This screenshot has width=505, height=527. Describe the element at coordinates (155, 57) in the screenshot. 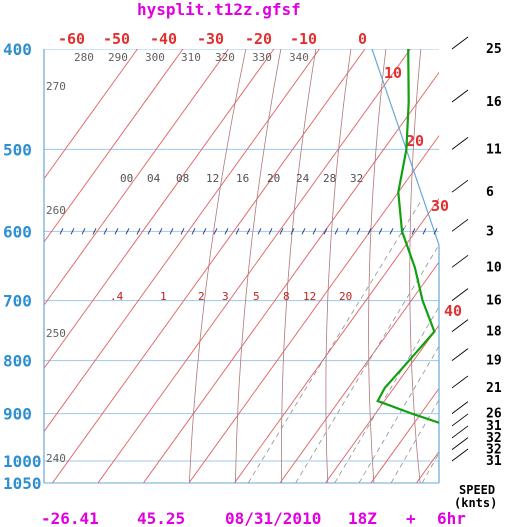

I see `theta-label: 300` at that location.